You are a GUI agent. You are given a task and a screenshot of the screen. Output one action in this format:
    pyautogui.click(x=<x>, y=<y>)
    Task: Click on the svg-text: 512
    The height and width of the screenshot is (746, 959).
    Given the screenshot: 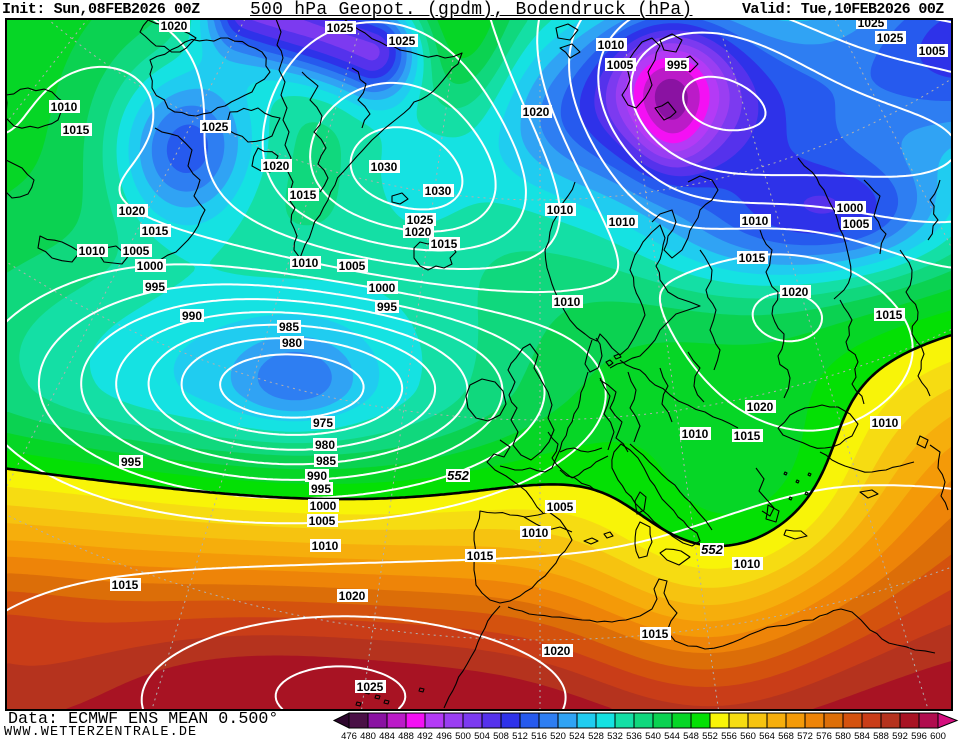 What is the action you would take?
    pyautogui.click(x=520, y=736)
    